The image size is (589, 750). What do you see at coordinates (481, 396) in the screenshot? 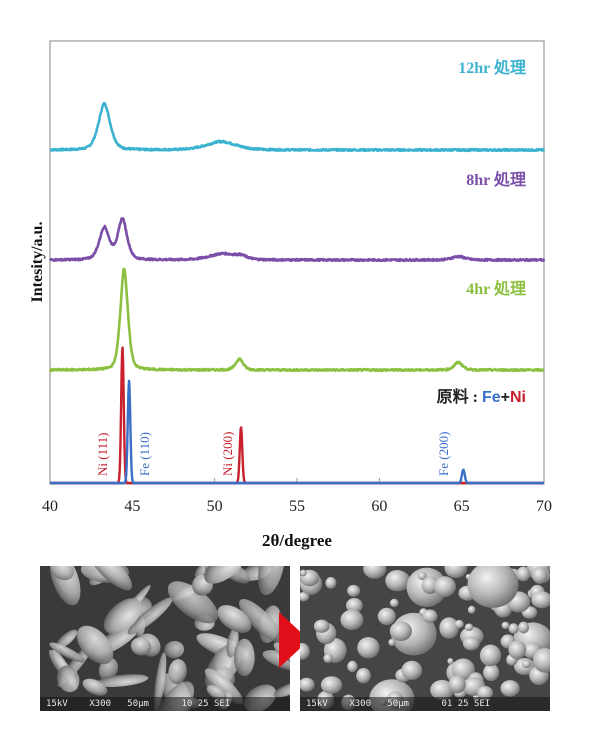
I see `raw-material-legend: 原料 : Fe+Ni` at bounding box center [481, 396].